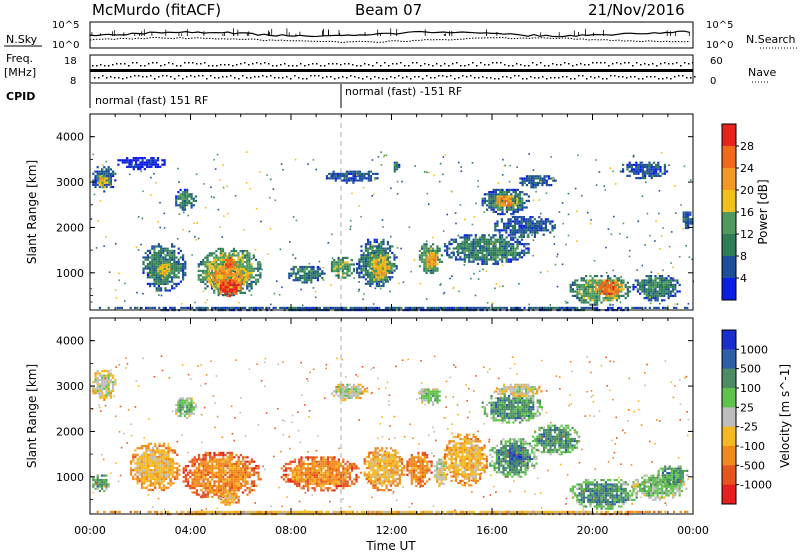 The image size is (800, 554). I want to click on x-tick-label: 20:00, so click(593, 530).